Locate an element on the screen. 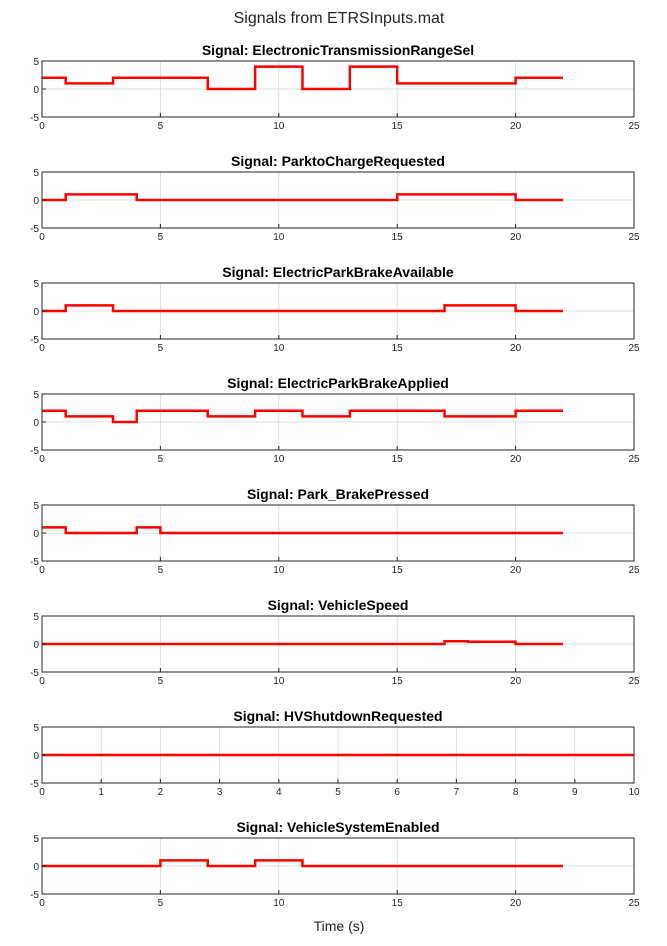  figure-title: Signals from ETRSInputs.mat is located at coordinates (339, 18).